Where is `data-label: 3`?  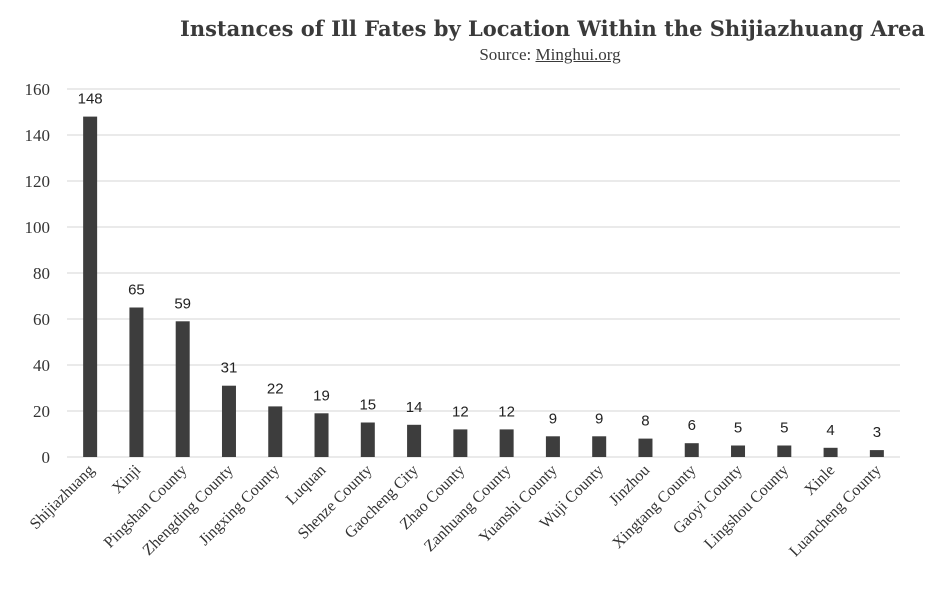 data-label: 3 is located at coordinates (877, 432).